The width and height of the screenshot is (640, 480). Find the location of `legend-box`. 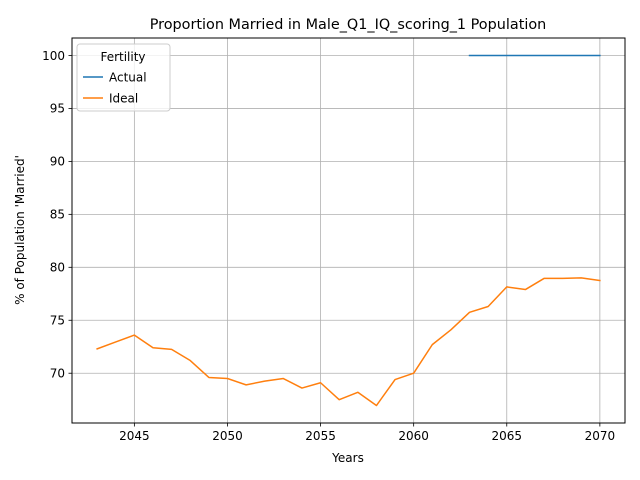

legend-box is located at coordinates (123, 77).